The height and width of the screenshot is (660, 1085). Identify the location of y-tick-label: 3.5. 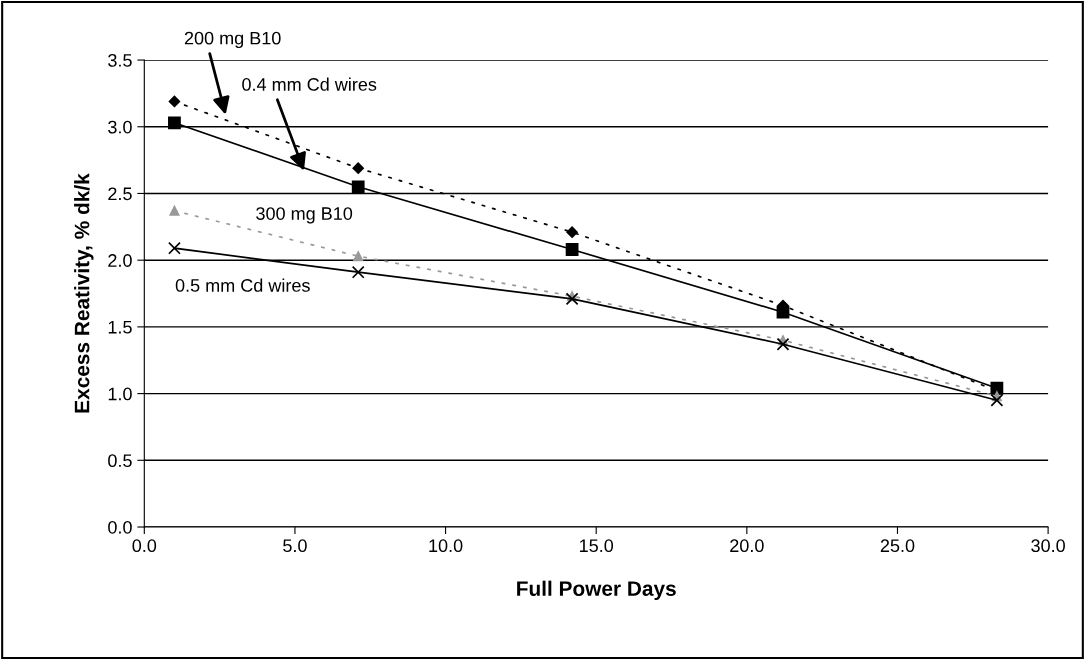
(120, 60).